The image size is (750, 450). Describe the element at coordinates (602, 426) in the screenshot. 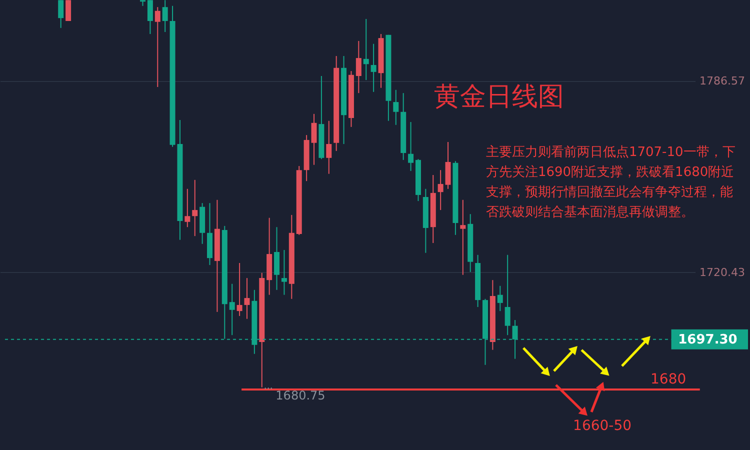

I see `annotation: 1660-50` at that location.